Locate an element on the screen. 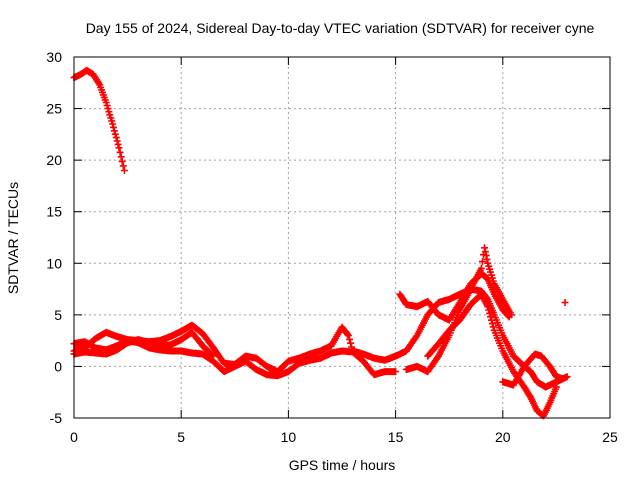 This screenshot has height=480, width=640. series-track-g is located at coordinates (492, 355).